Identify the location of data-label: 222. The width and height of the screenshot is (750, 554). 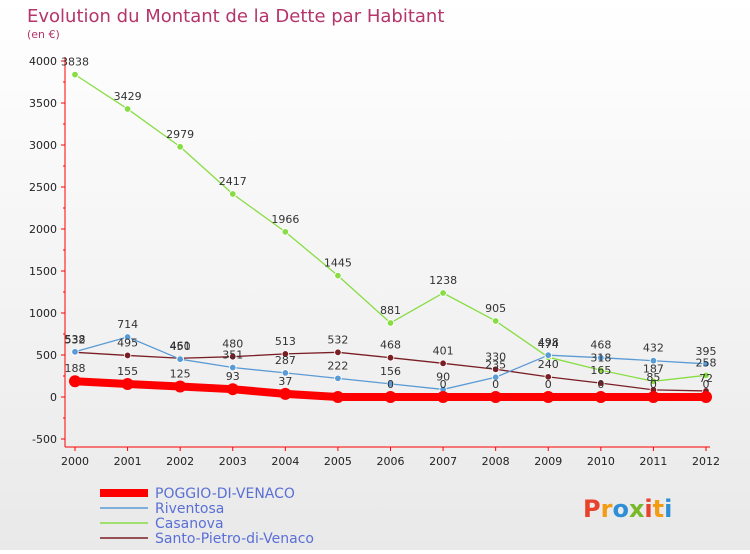
(337, 365).